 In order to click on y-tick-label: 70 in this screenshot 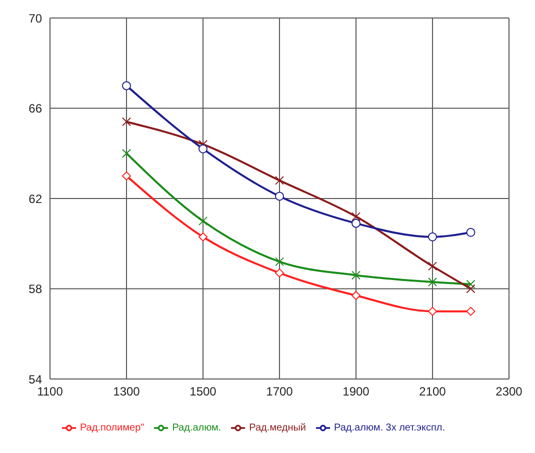, I will do `click(35, 18)`.